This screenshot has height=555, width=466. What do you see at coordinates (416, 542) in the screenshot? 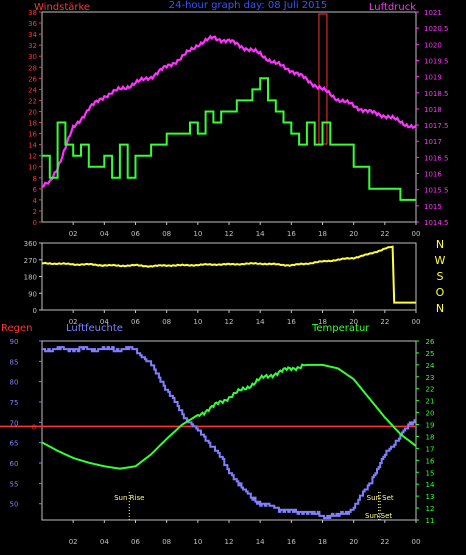
I see `panel3-xtick-label: 00` at bounding box center [416, 542].